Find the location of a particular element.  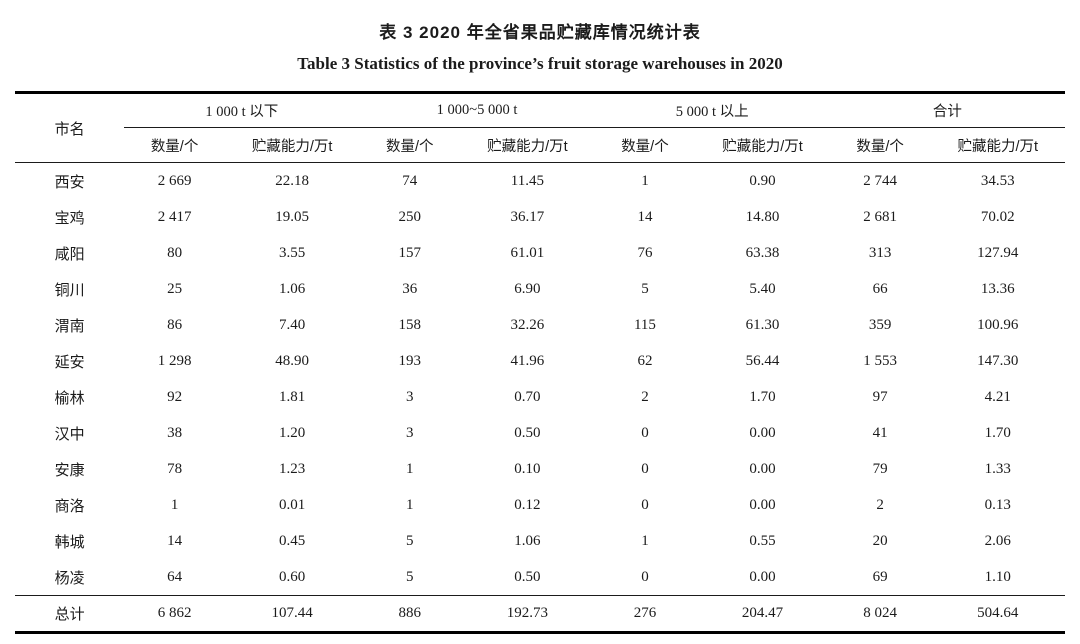

value-cell: 41.96 is located at coordinates (527, 360).